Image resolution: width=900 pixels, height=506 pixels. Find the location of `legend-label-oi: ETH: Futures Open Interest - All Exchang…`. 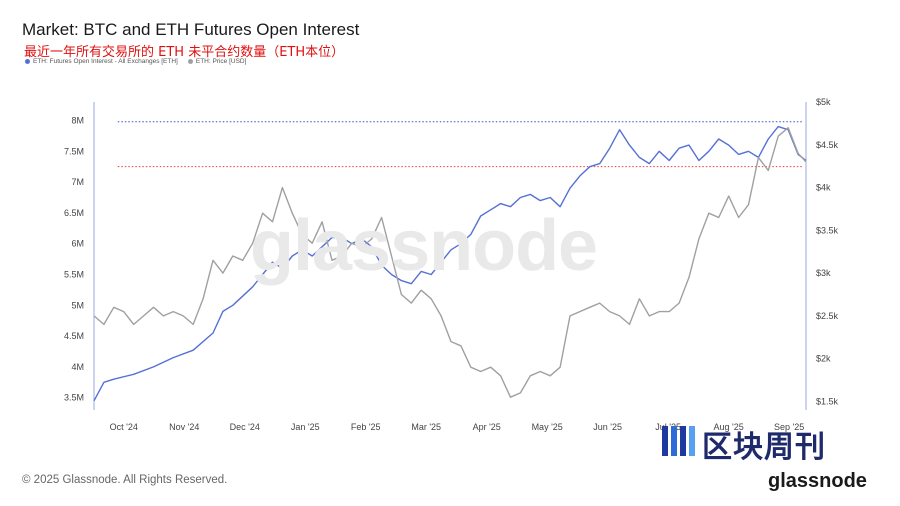

legend-label-oi: ETH: Futures Open Interest - All Exchang… is located at coordinates (105, 61).